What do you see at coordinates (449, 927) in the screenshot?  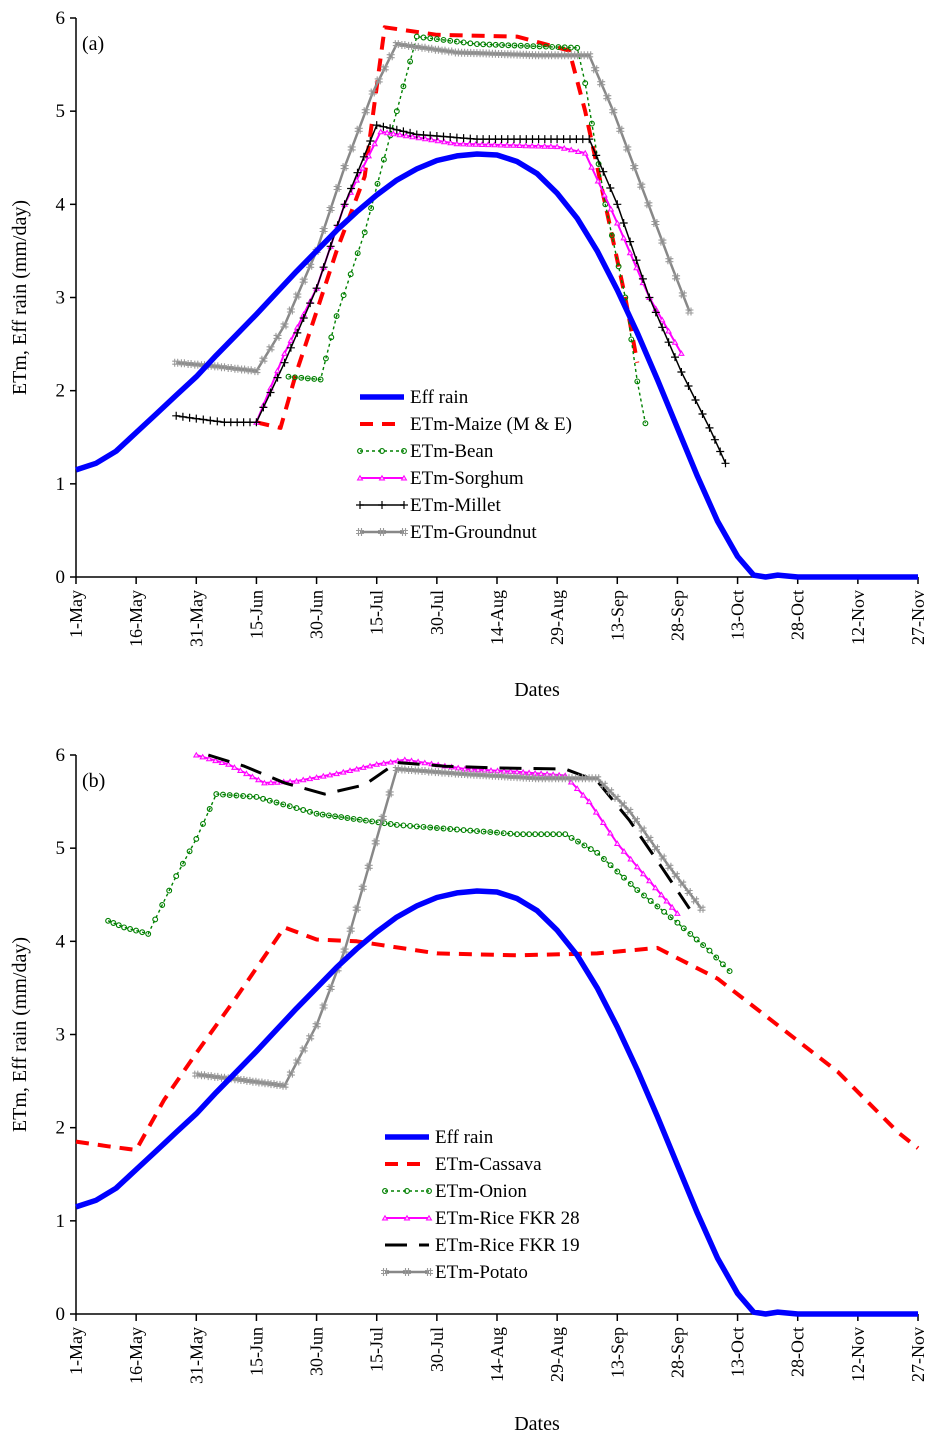 I see `series-line-etm-potato` at bounding box center [449, 927].